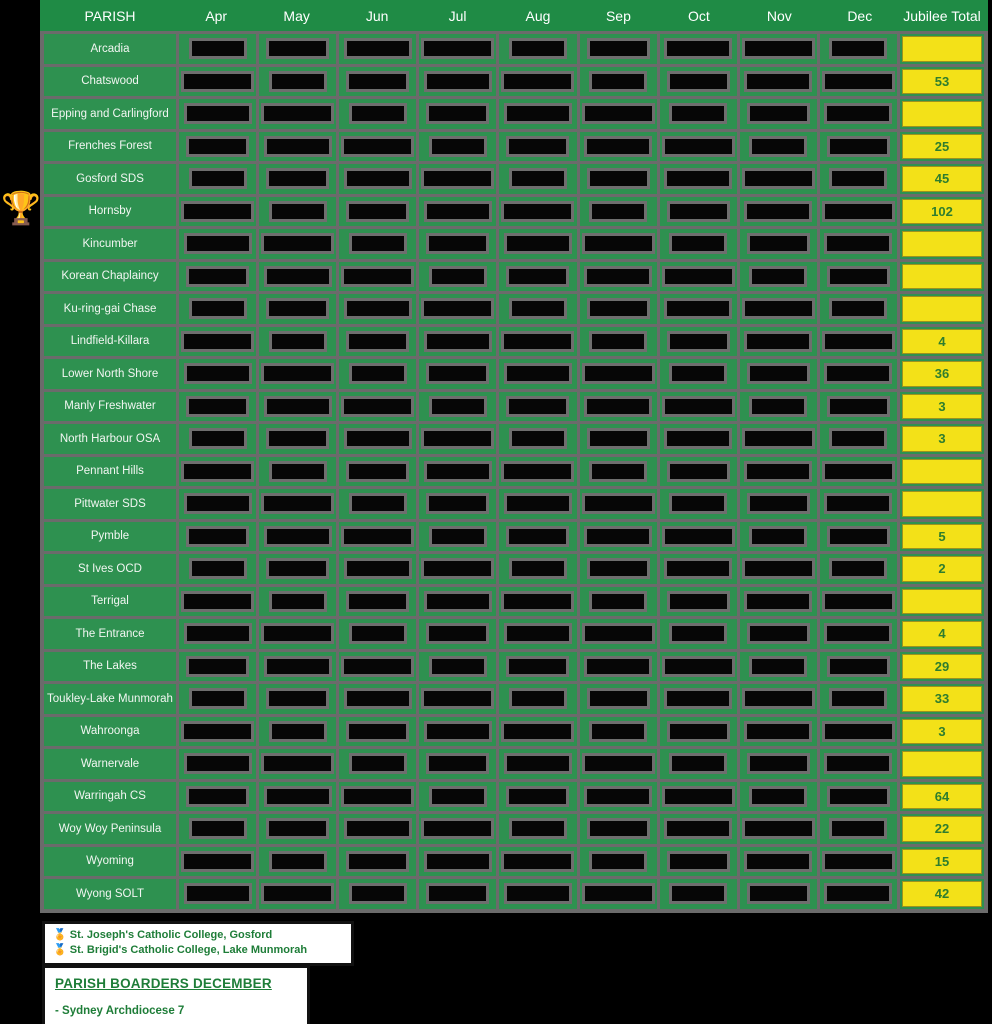 This screenshot has height=1024, width=992. I want to click on header-month-sep: Sep, so click(618, 15).